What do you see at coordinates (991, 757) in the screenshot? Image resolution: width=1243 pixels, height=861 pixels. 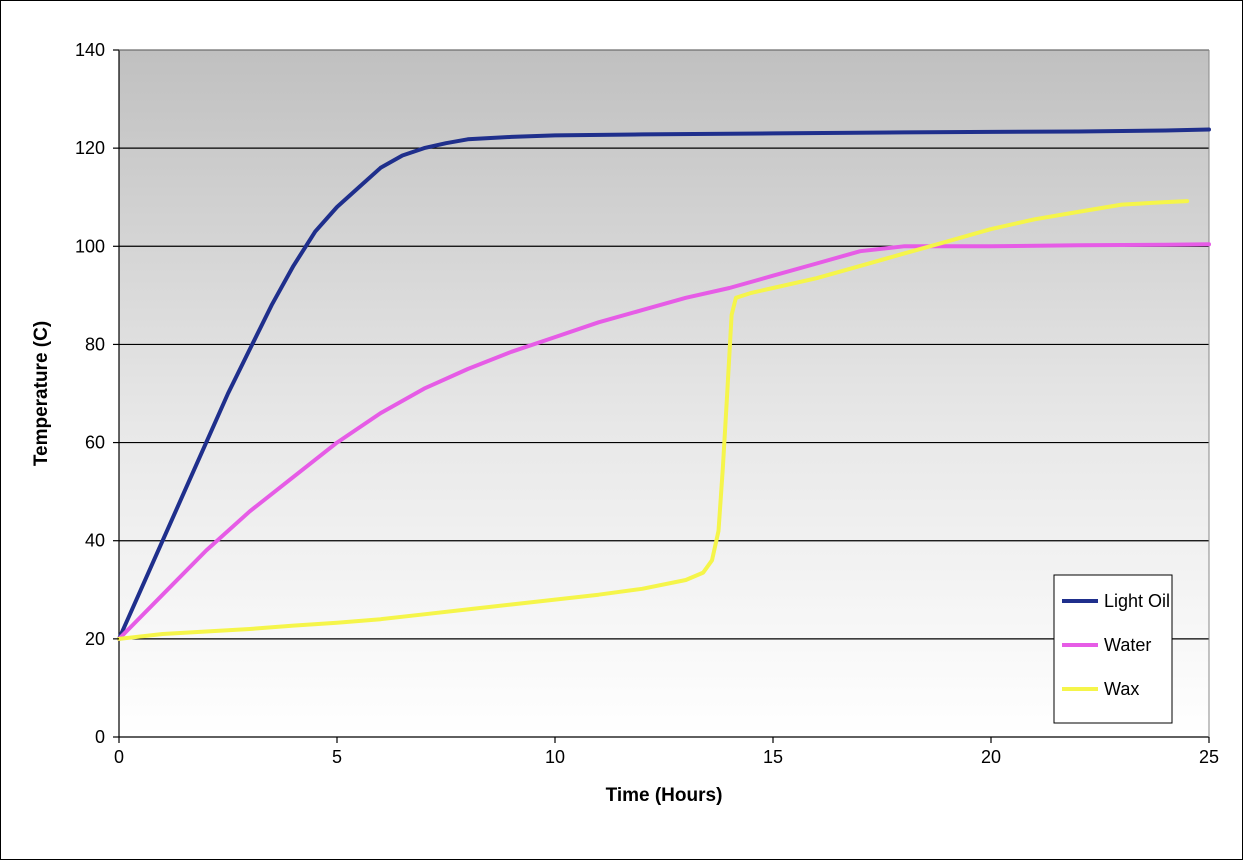 I see `x-tick-label-20: 20` at bounding box center [991, 757].